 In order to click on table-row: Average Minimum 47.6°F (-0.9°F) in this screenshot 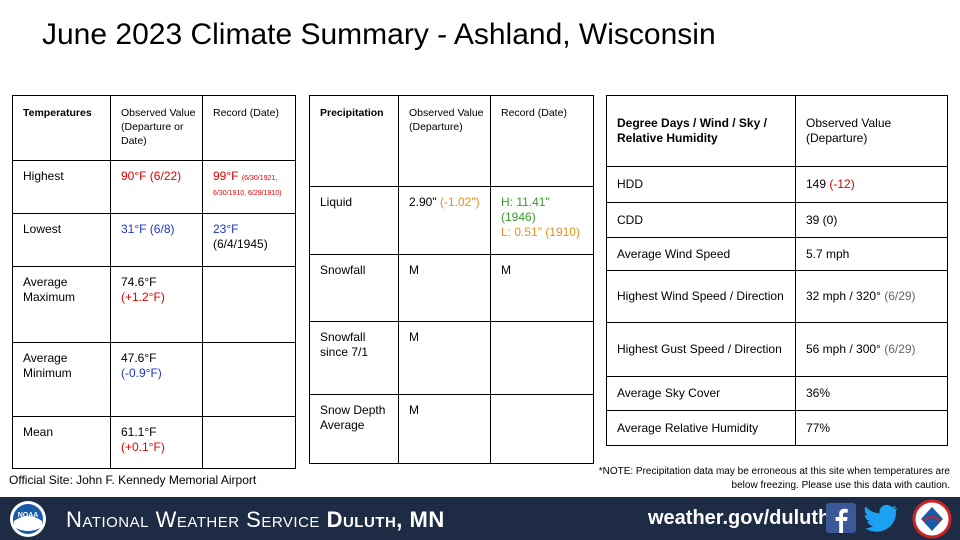, I will do `click(154, 379)`.